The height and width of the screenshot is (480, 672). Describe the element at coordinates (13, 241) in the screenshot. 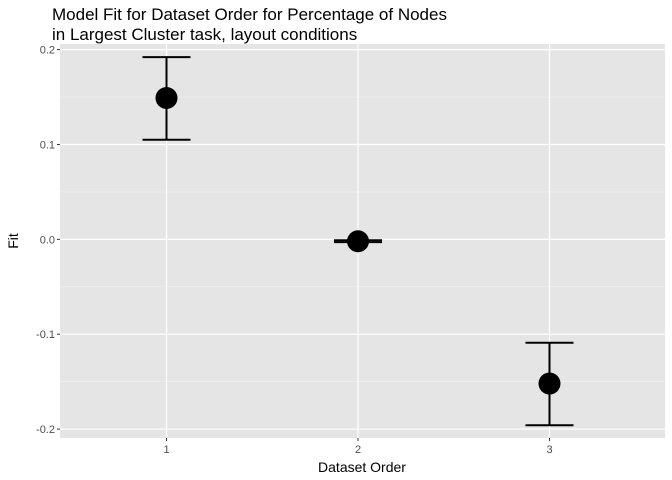

I see `y-axis-title: Fit` at that location.